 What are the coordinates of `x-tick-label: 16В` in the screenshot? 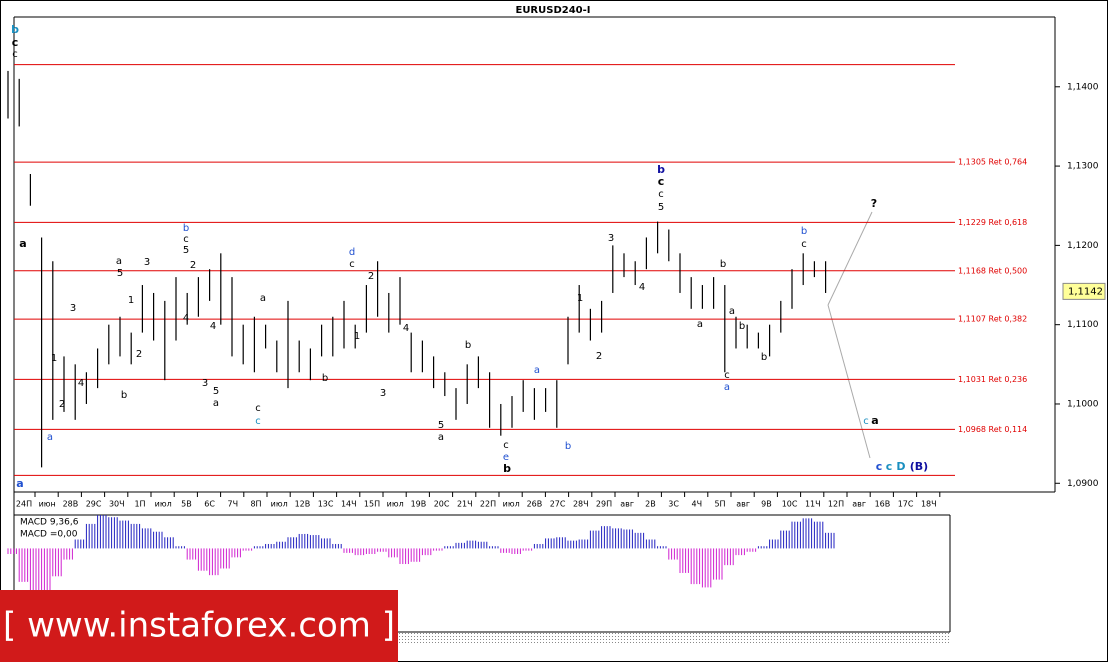 It's located at (883, 504).